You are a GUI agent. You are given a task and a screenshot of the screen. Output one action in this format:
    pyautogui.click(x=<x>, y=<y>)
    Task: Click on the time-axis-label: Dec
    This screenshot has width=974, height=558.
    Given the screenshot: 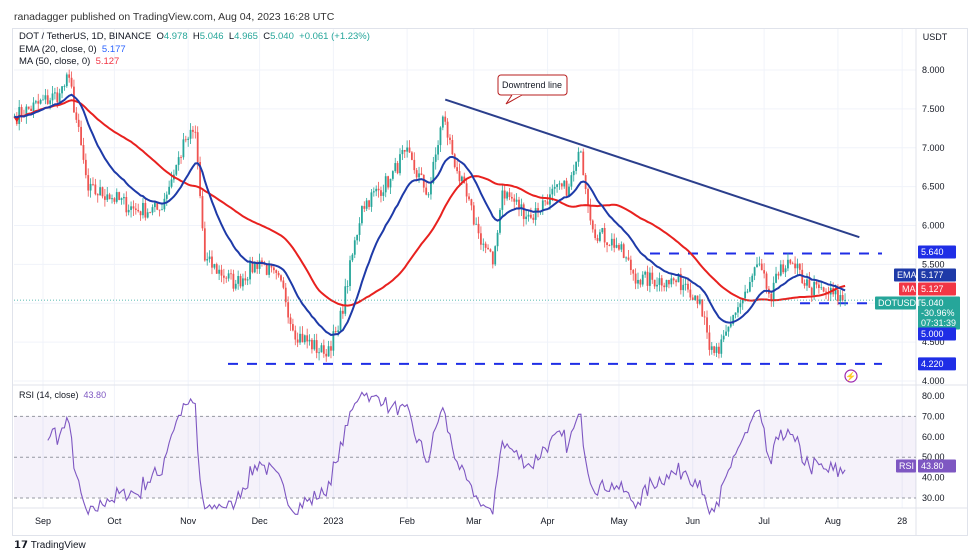 What is the action you would take?
    pyautogui.click(x=260, y=521)
    